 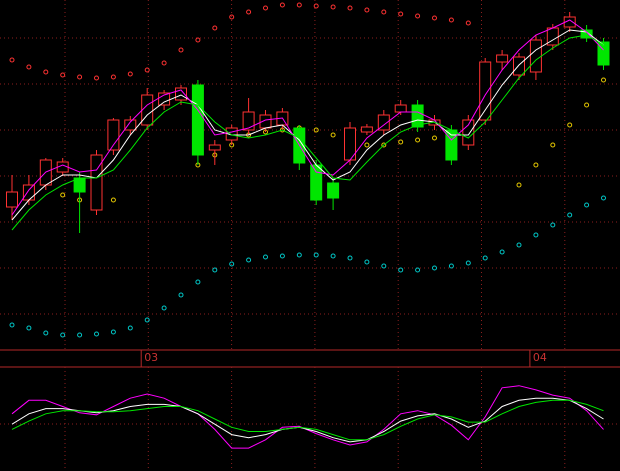 What do you see at coordinates (540, 357) in the screenshot?
I see `x-tick-label: 04` at bounding box center [540, 357].